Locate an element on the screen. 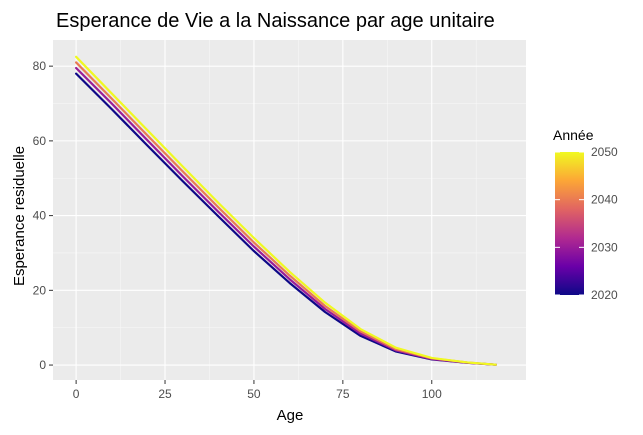 This screenshot has height=435, width=643. y-tick-label: 80 is located at coordinates (40, 66).